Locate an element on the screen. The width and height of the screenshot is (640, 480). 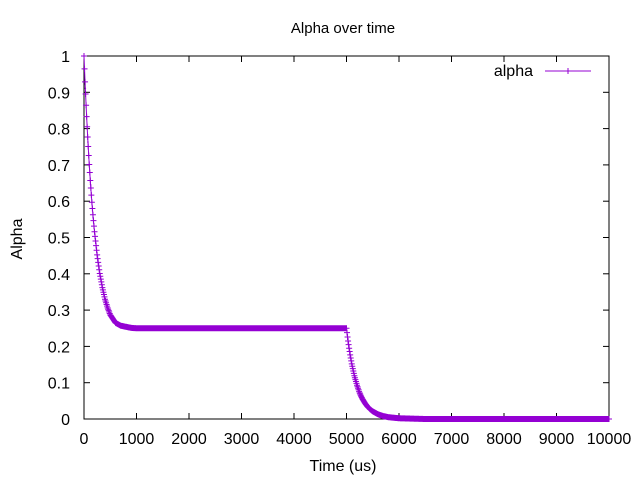
x-tick-label: 0 is located at coordinates (84, 439).